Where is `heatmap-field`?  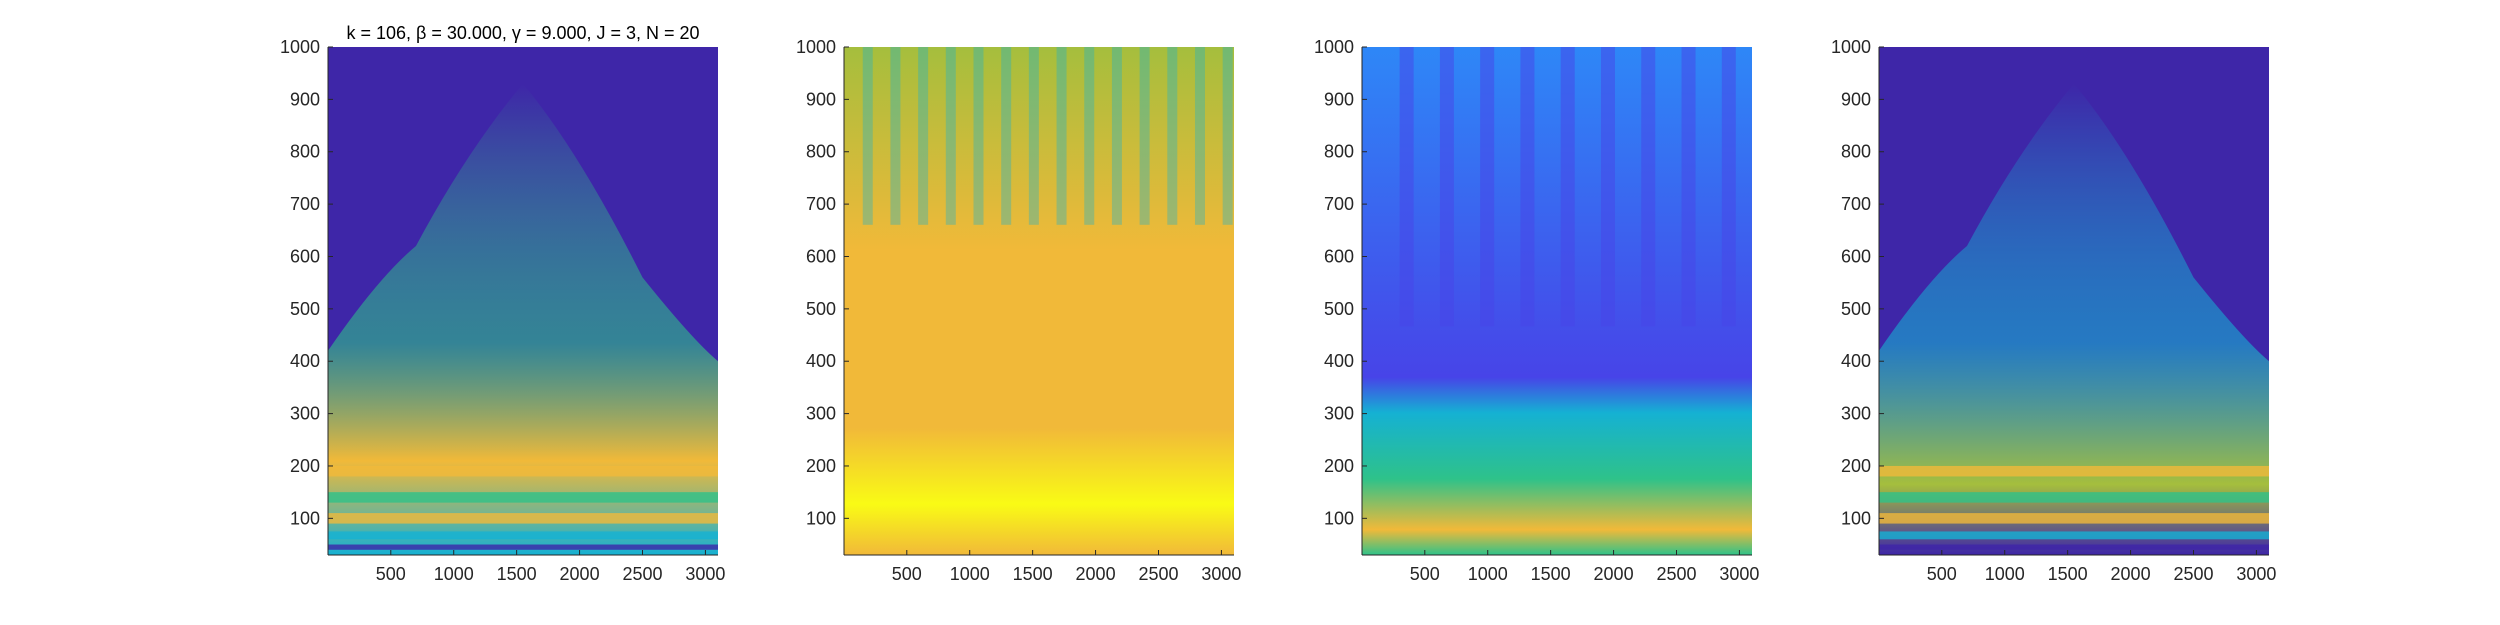 heatmap-field is located at coordinates (1039, 301).